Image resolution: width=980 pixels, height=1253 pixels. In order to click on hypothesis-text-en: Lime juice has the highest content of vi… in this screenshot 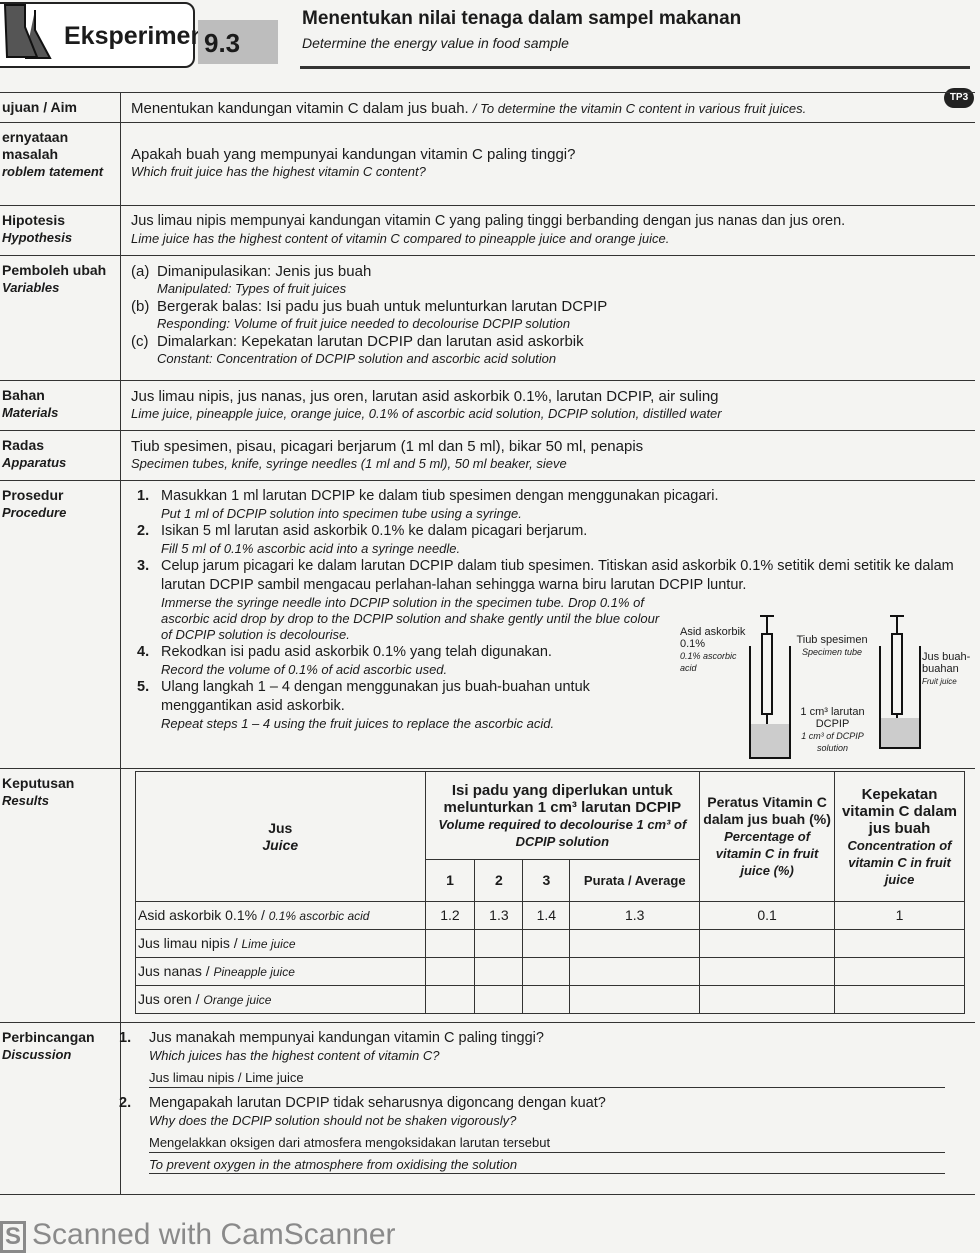, I will do `click(400, 238)`.